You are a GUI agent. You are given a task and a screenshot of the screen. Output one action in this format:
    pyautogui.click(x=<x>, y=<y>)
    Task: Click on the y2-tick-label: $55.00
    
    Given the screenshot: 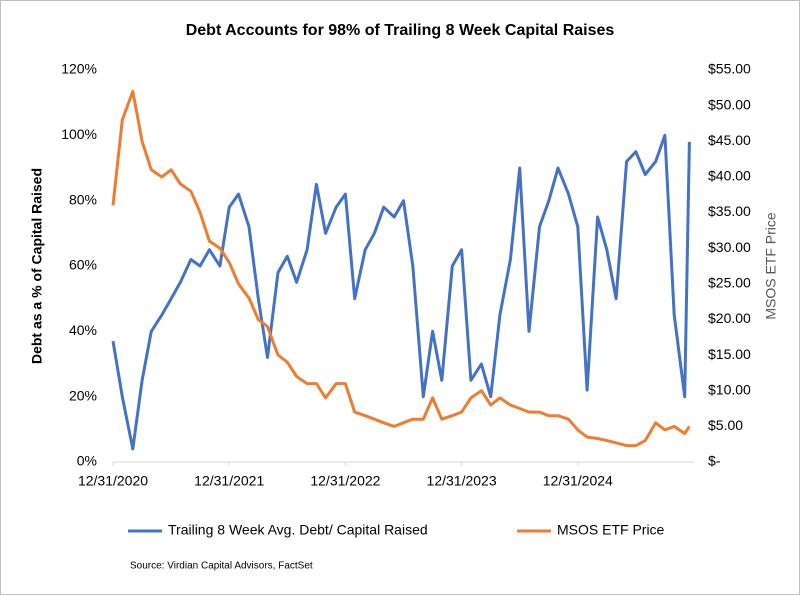 What is the action you would take?
    pyautogui.click(x=729, y=69)
    